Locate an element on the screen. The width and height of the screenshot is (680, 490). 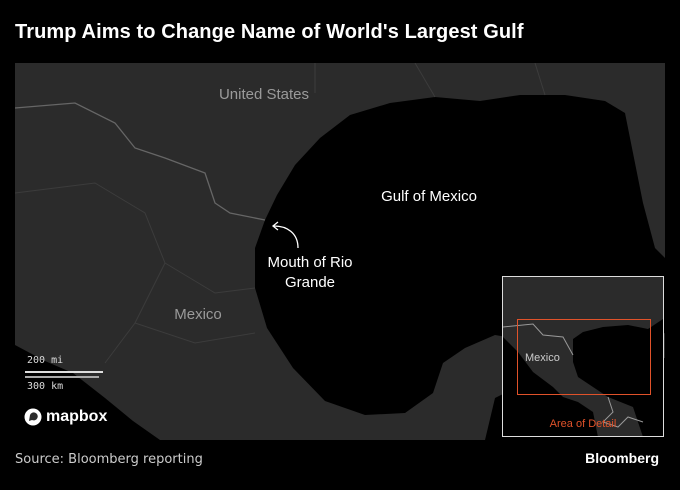
scale-bar-miles is located at coordinates (64, 372).